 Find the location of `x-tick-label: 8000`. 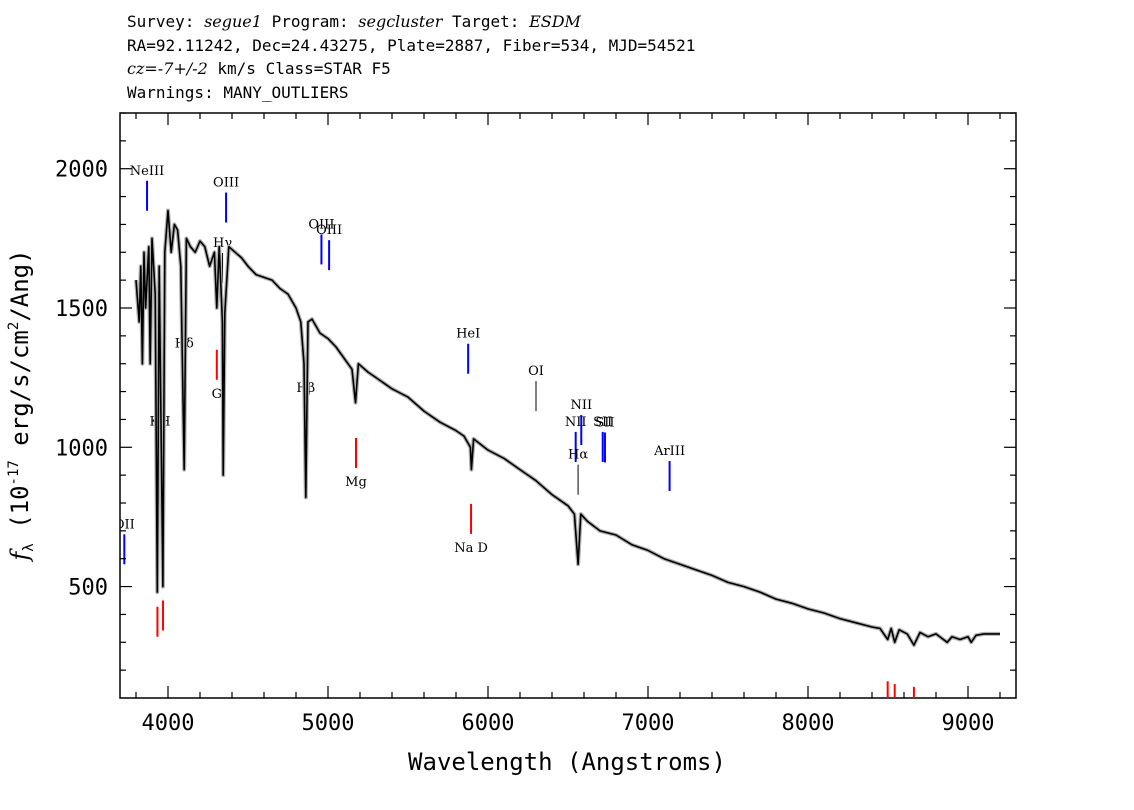

x-tick-label: 8000 is located at coordinates (808, 723).